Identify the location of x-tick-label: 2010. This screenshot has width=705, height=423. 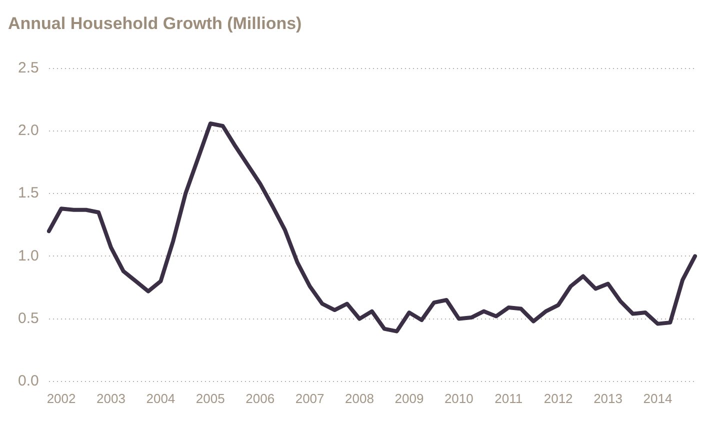
(459, 398).